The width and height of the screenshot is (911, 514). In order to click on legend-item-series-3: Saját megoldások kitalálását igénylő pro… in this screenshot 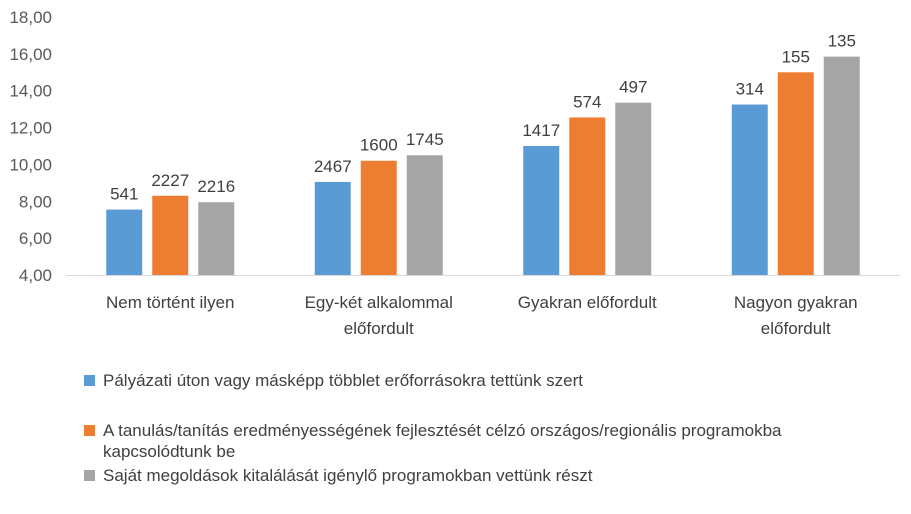, I will do `click(473, 475)`.